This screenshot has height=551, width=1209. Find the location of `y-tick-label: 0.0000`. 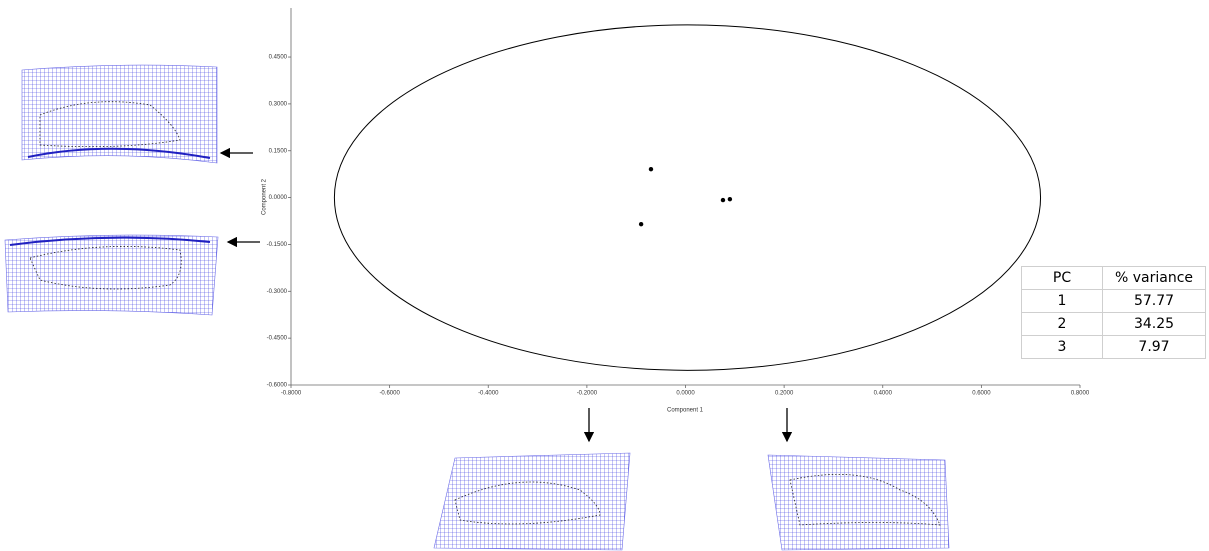

y-tick-label: 0.0000 is located at coordinates (278, 198).